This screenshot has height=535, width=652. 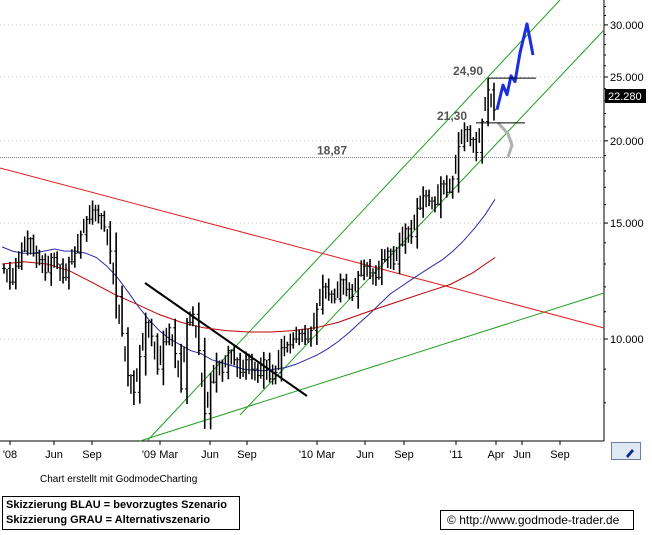 What do you see at coordinates (630, 453) in the screenshot?
I see `pen-icon` at bounding box center [630, 453].